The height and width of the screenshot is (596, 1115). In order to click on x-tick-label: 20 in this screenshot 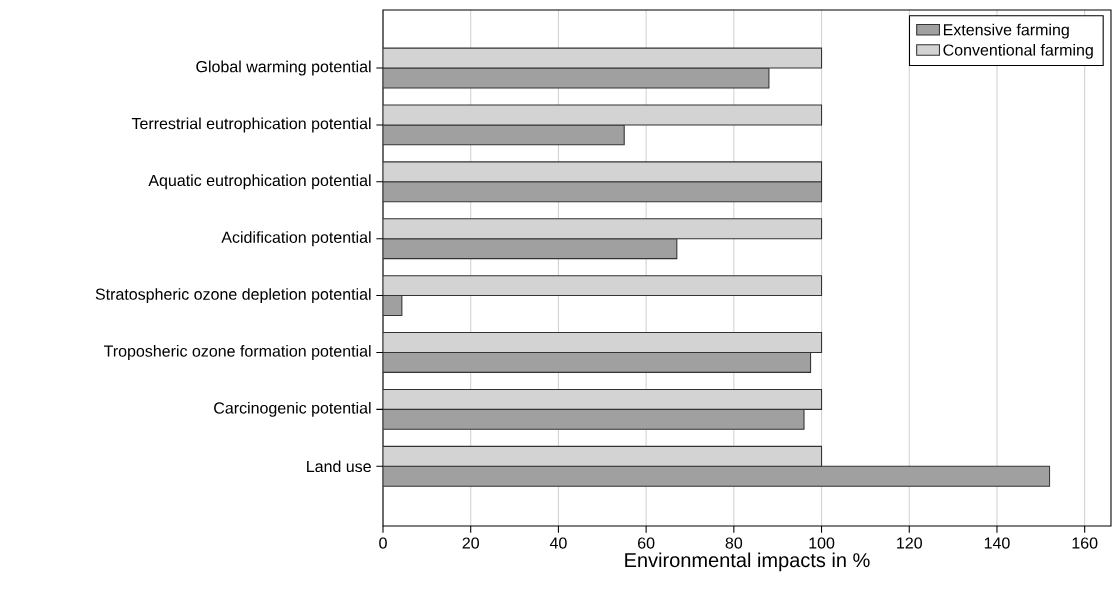, I will do `click(470, 543)`.